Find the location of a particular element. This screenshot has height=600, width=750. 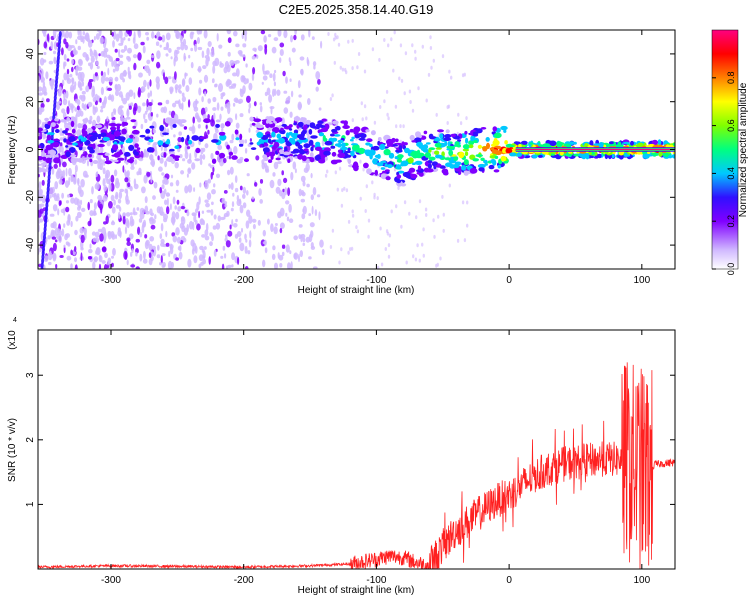

colorbar-ticks: 0.0 0.2 0.4 0.6 0.8 is located at coordinates (724, 173).